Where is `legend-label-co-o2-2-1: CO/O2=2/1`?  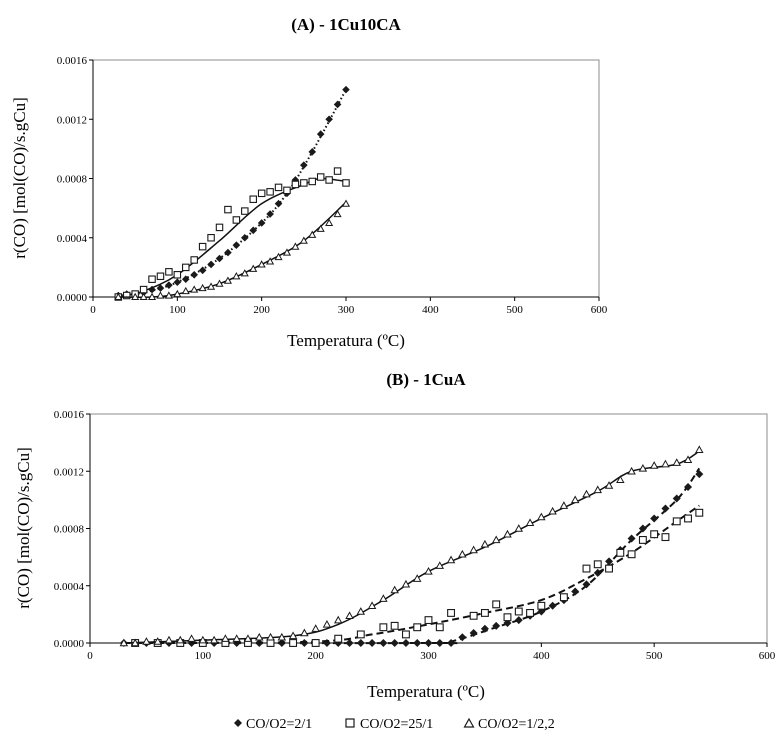
legend-label-co-o2-2-1: CO/O2=2/1 is located at coordinates (279, 724).